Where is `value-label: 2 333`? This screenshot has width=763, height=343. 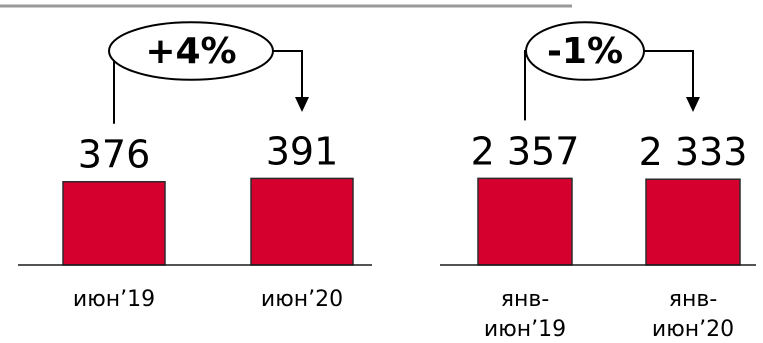 value-label: 2 333 is located at coordinates (693, 152).